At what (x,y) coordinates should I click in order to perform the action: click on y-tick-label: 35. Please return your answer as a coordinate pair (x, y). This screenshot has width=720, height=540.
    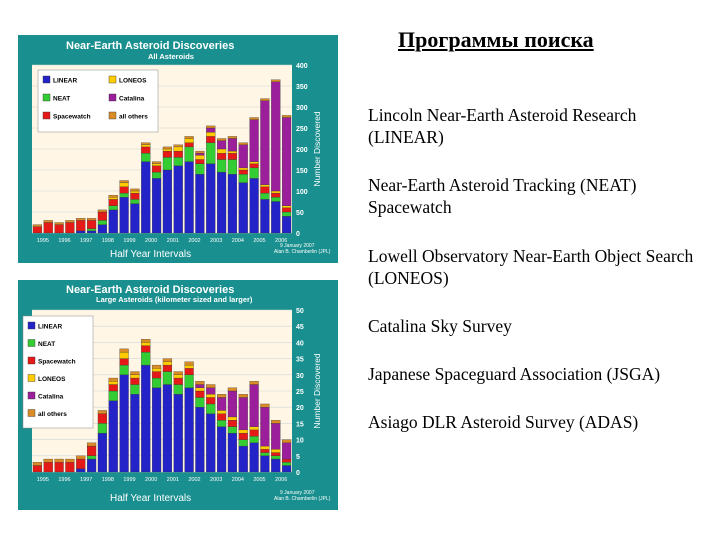
    Looking at the image, I should click on (300, 360).